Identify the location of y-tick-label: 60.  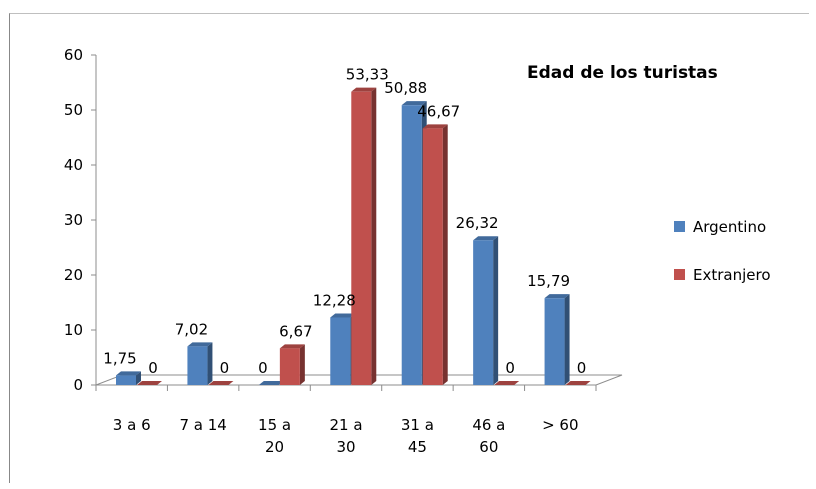
(73, 55).